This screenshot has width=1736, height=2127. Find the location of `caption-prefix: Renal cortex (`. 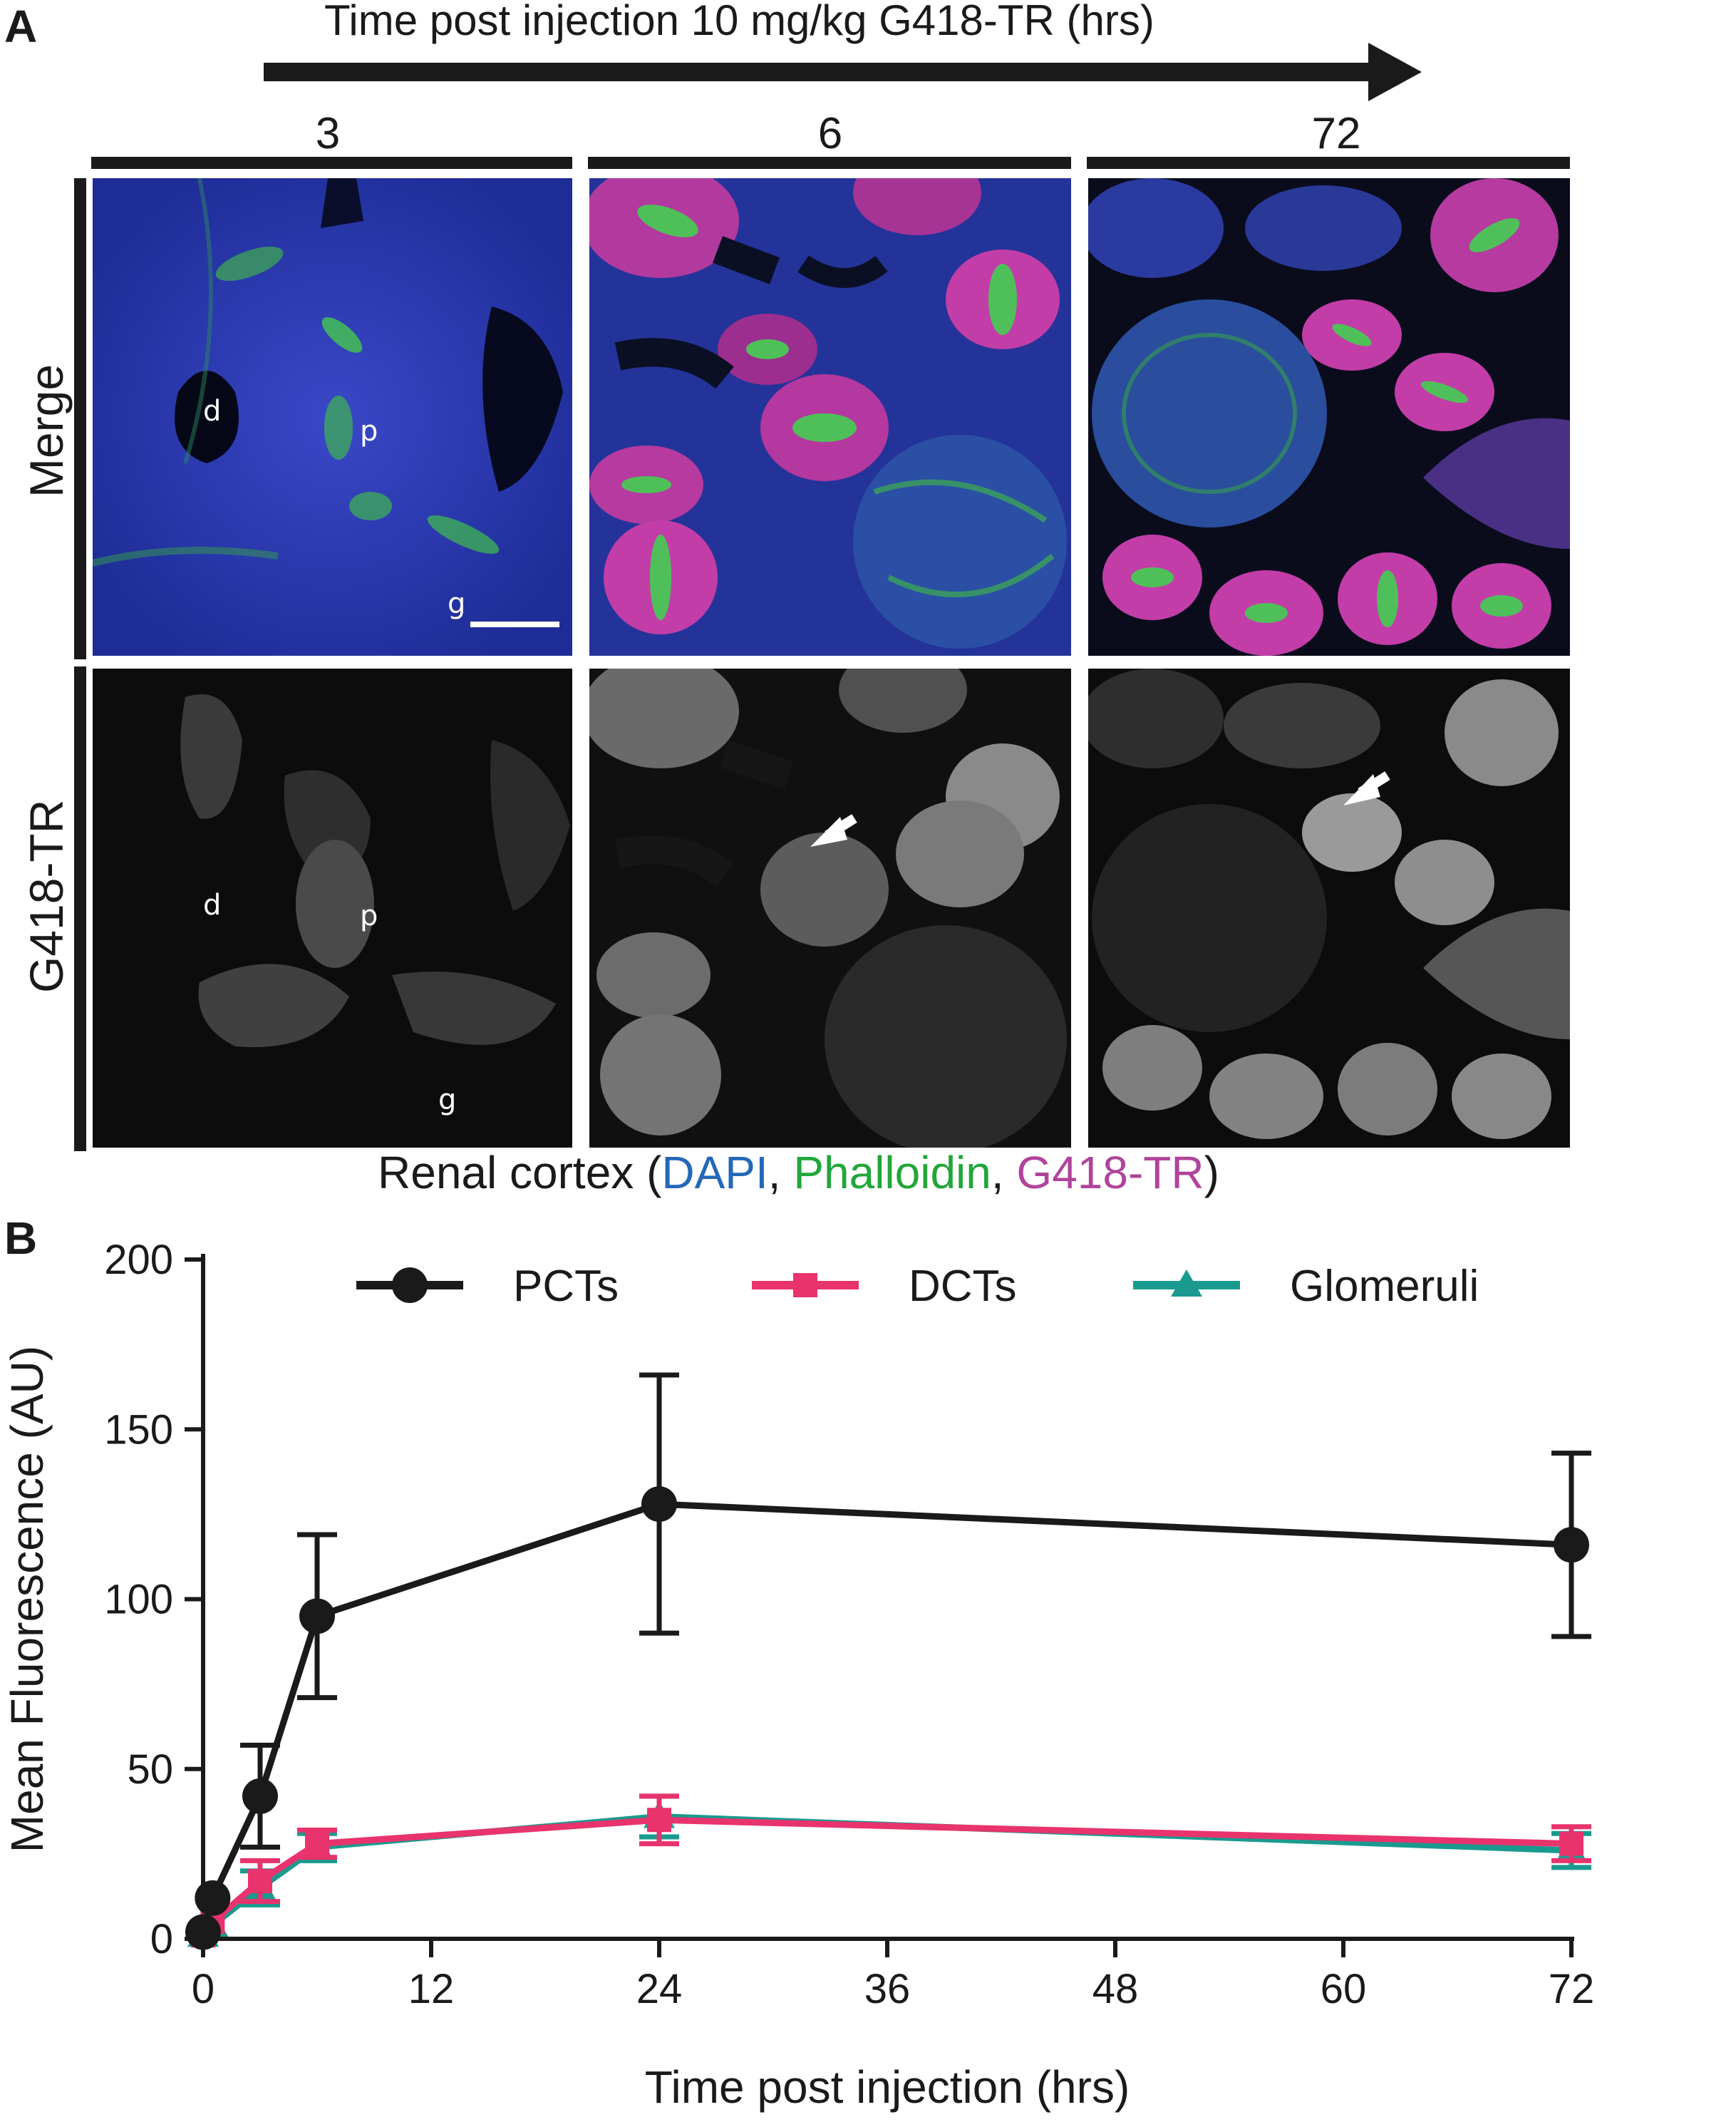

caption-prefix: Renal cortex ( is located at coordinates (520, 1172).